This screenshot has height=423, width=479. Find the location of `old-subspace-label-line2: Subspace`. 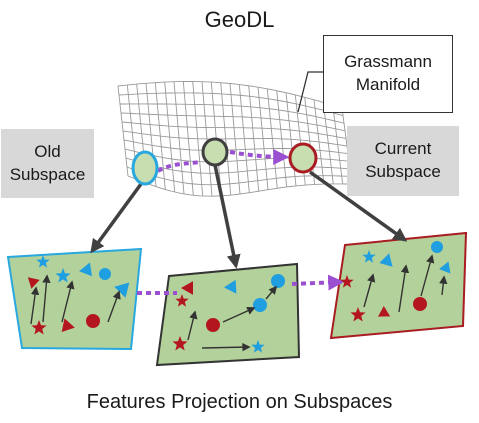

old-subspace-label-line2: Subspace is located at coordinates (47, 174).